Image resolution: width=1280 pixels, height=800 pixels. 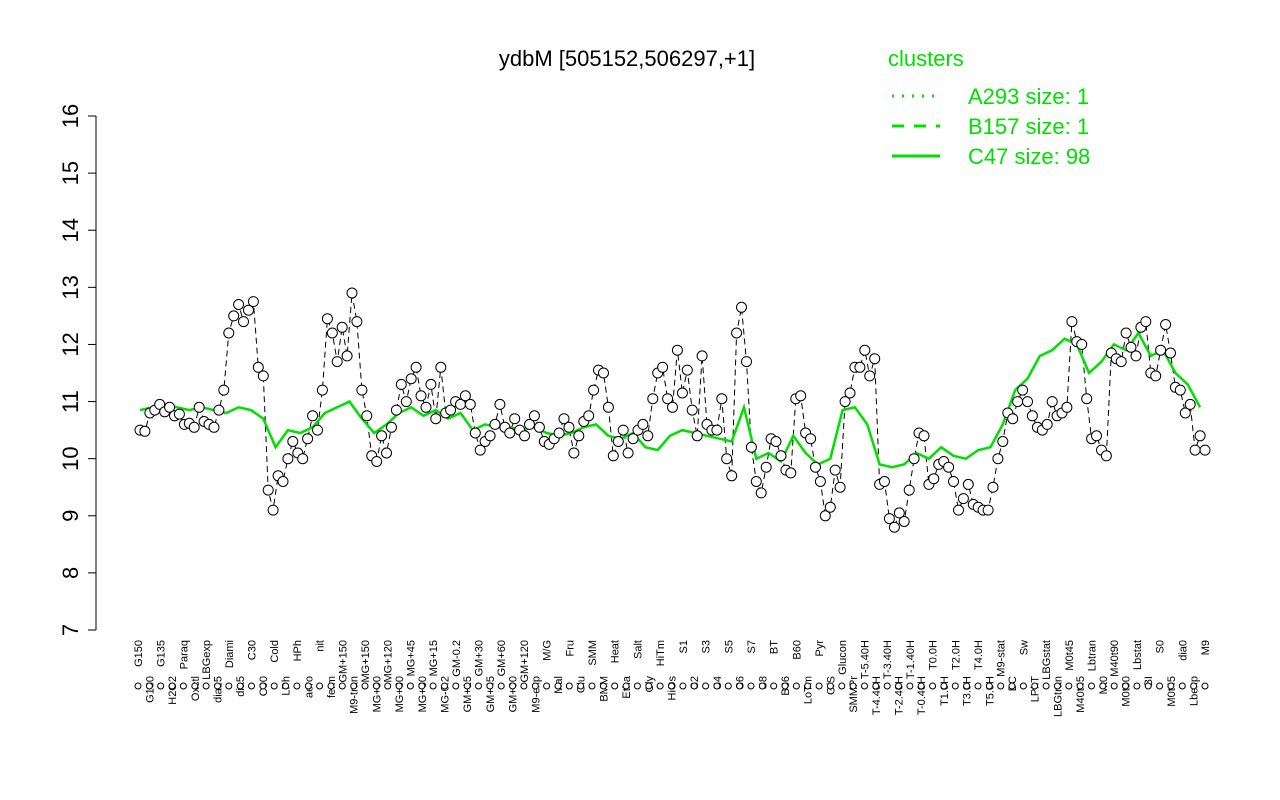 What do you see at coordinates (139, 653) in the screenshot?
I see `x-tick-label: G150` at bounding box center [139, 653].